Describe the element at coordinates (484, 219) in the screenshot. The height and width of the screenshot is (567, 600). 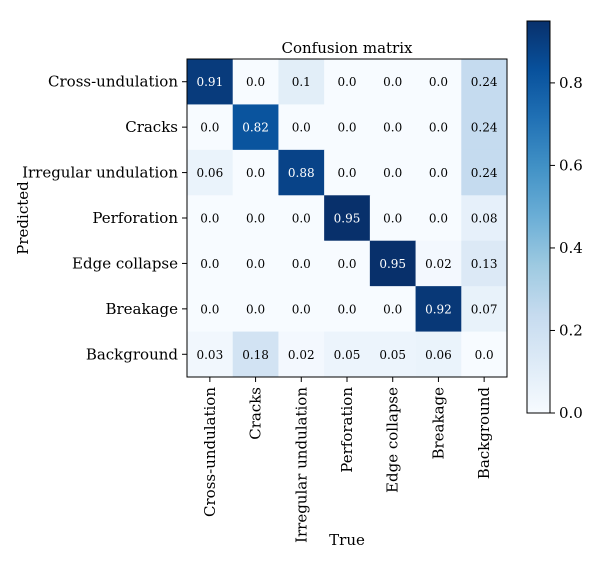
I see `heatmap-cell-label: 0.08` at that location.